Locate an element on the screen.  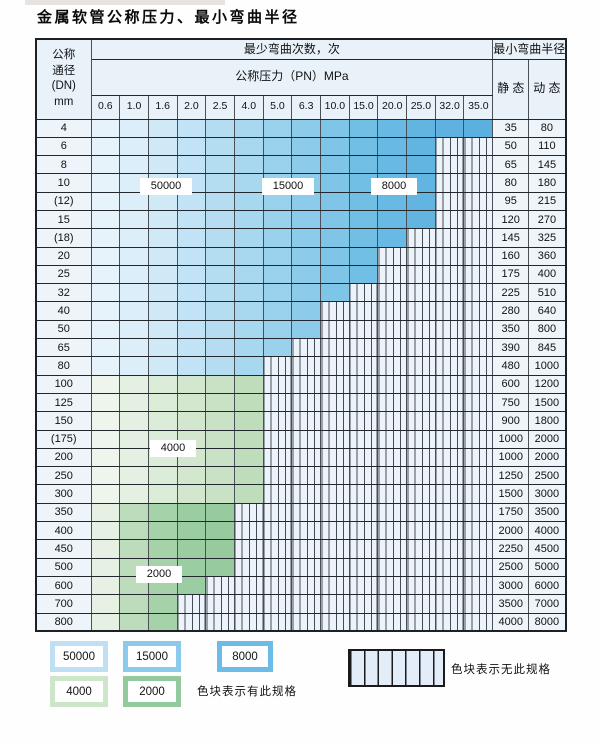
dn-cell: 25 is located at coordinates (63, 274).